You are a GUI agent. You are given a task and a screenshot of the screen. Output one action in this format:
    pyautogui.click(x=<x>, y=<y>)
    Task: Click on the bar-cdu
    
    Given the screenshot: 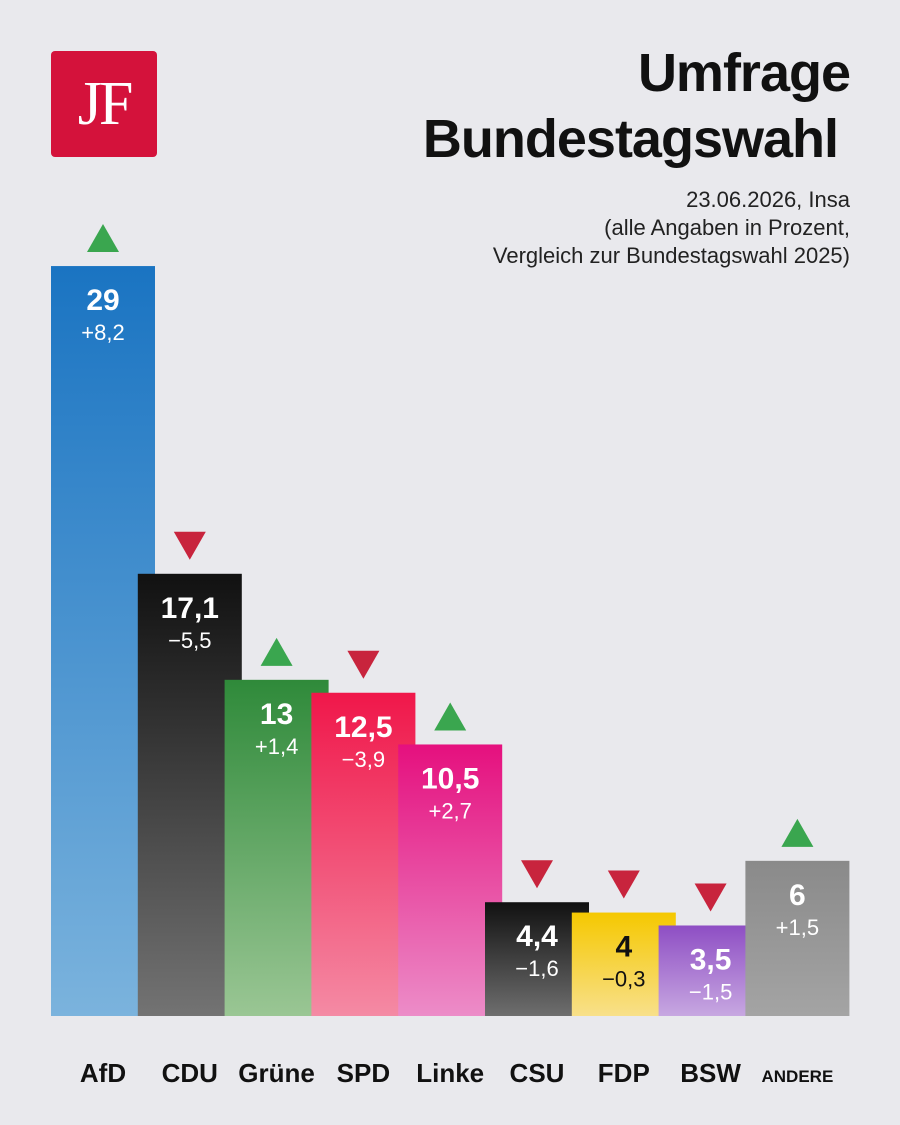 What is the action you would take?
    pyautogui.click(x=189, y=794)
    